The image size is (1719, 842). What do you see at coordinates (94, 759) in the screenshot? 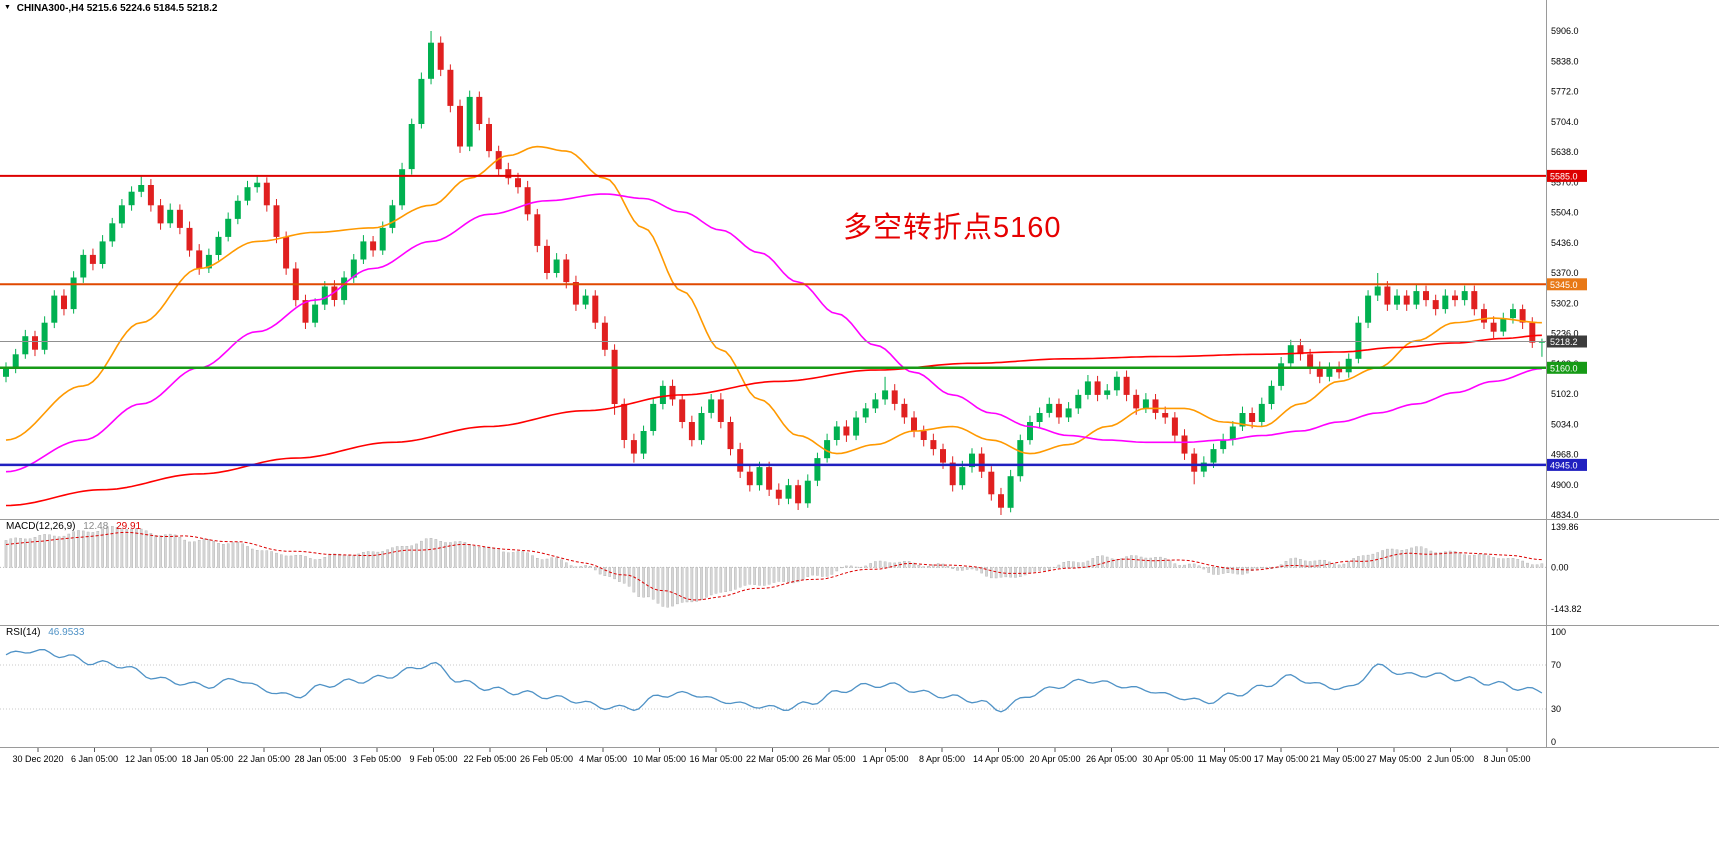
I see `date-label: 6 Jan 05:00` at bounding box center [94, 759].